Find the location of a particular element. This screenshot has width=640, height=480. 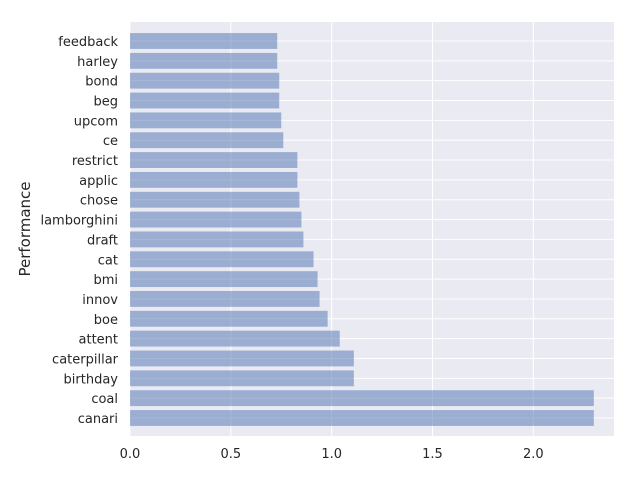

y-tick-label-innov: innov is located at coordinates (100, 300).